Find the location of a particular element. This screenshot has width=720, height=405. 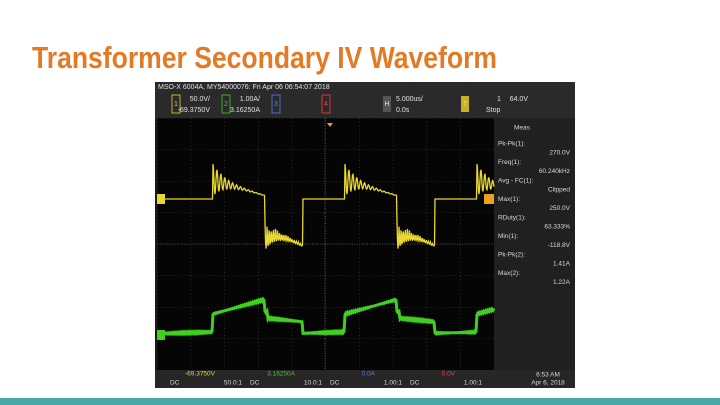

channel-number: 1 is located at coordinates (176, 104).